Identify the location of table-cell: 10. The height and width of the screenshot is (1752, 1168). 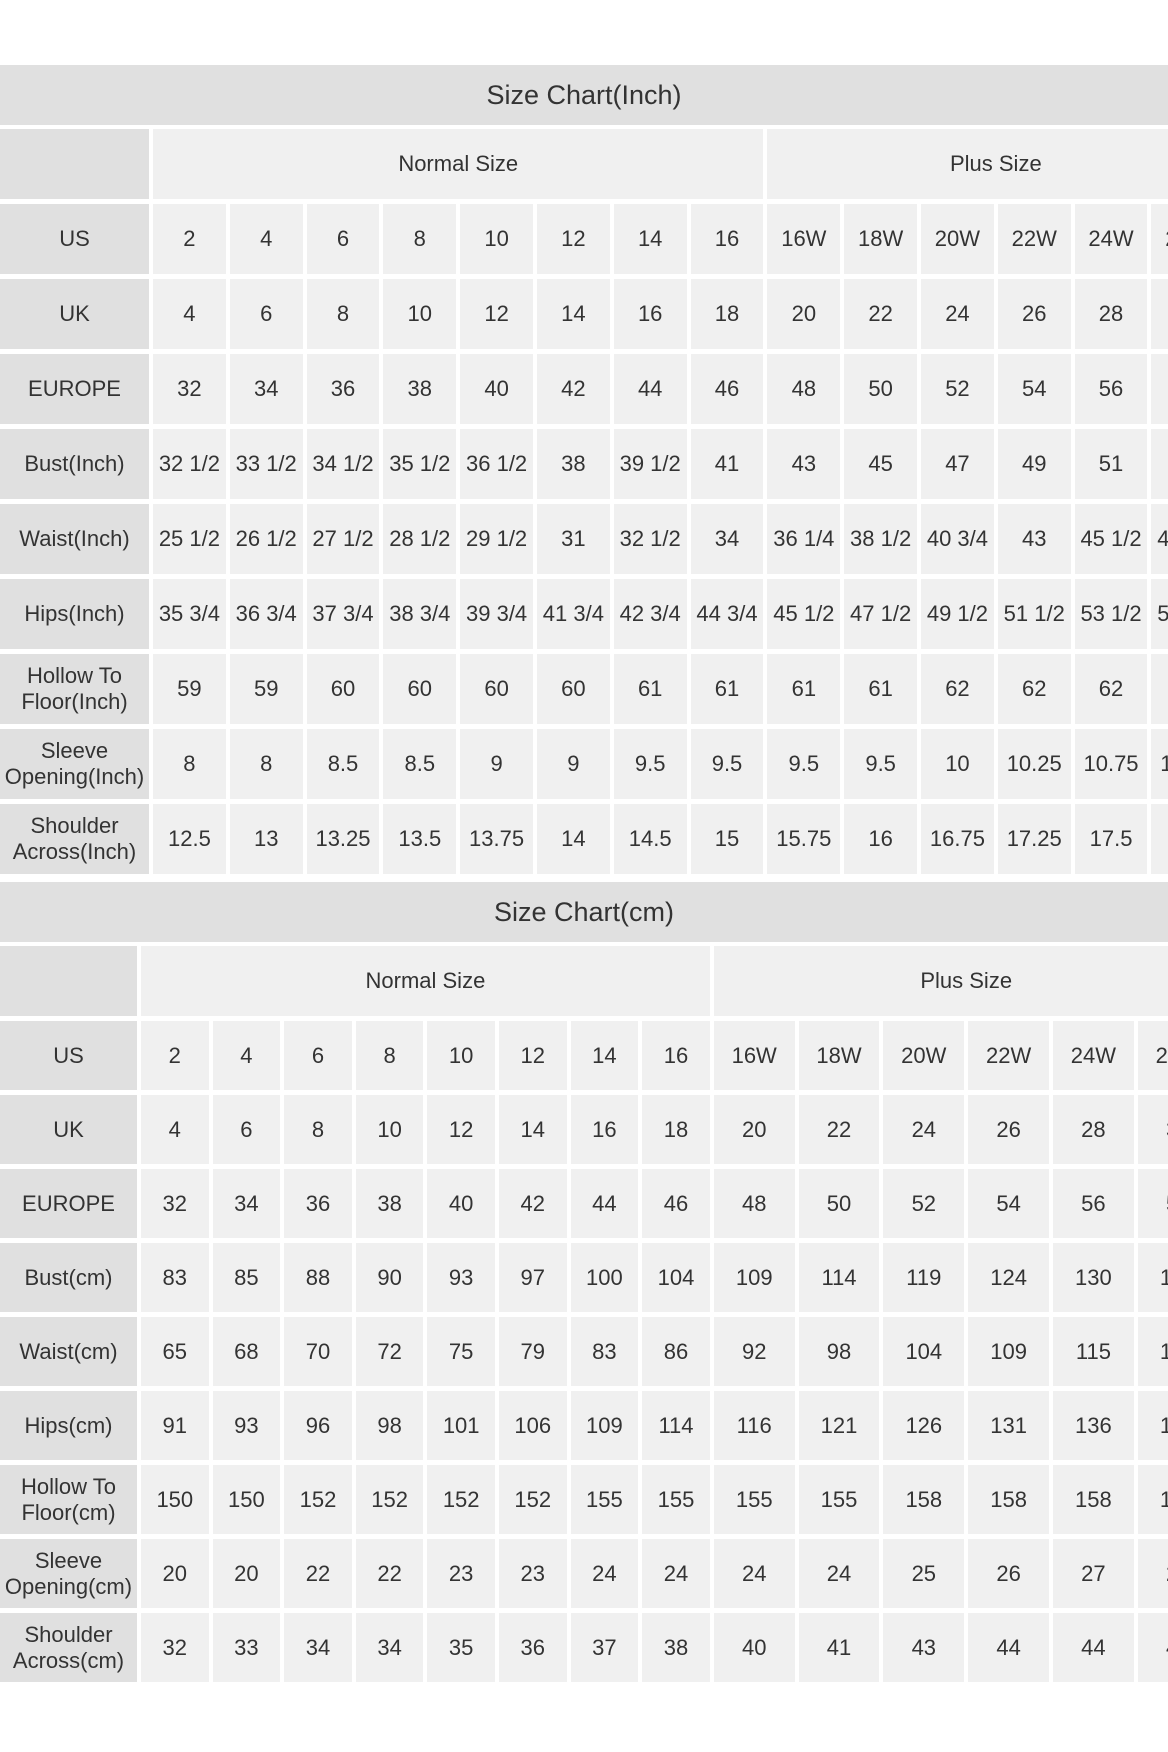
(420, 314).